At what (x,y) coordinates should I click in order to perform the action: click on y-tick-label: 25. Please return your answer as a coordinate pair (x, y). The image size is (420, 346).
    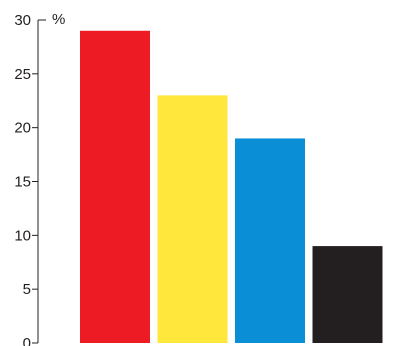
    Looking at the image, I should click on (22, 74).